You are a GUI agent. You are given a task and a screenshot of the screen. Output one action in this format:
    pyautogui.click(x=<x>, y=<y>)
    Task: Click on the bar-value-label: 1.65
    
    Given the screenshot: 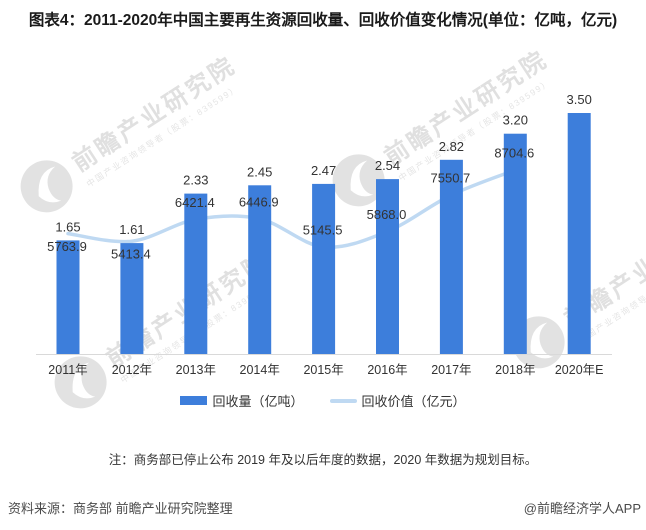 What is the action you would take?
    pyautogui.click(x=67, y=226)
    